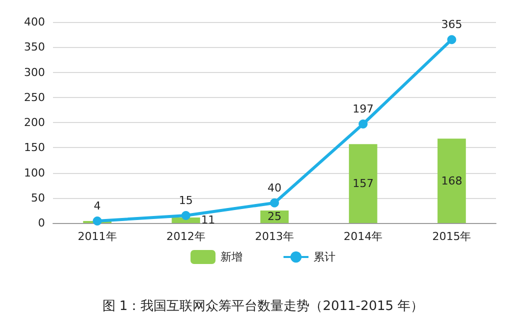 The height and width of the screenshot is (329, 526). I want to click on legend-label: 累计, so click(325, 257).